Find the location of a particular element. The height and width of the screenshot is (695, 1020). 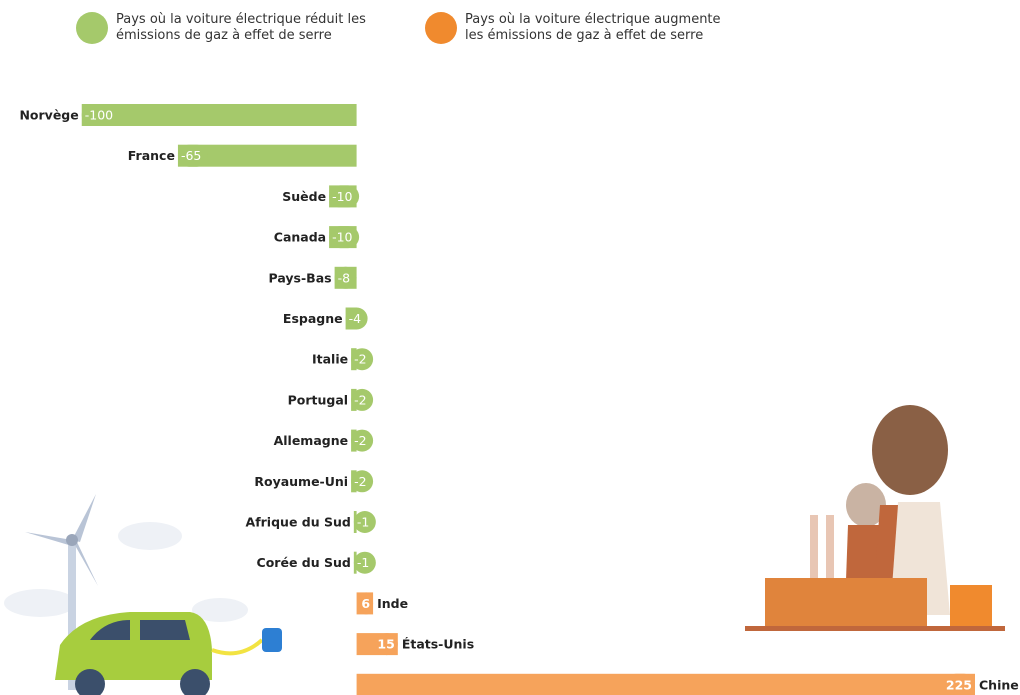

value-label: -8 is located at coordinates (344, 277).